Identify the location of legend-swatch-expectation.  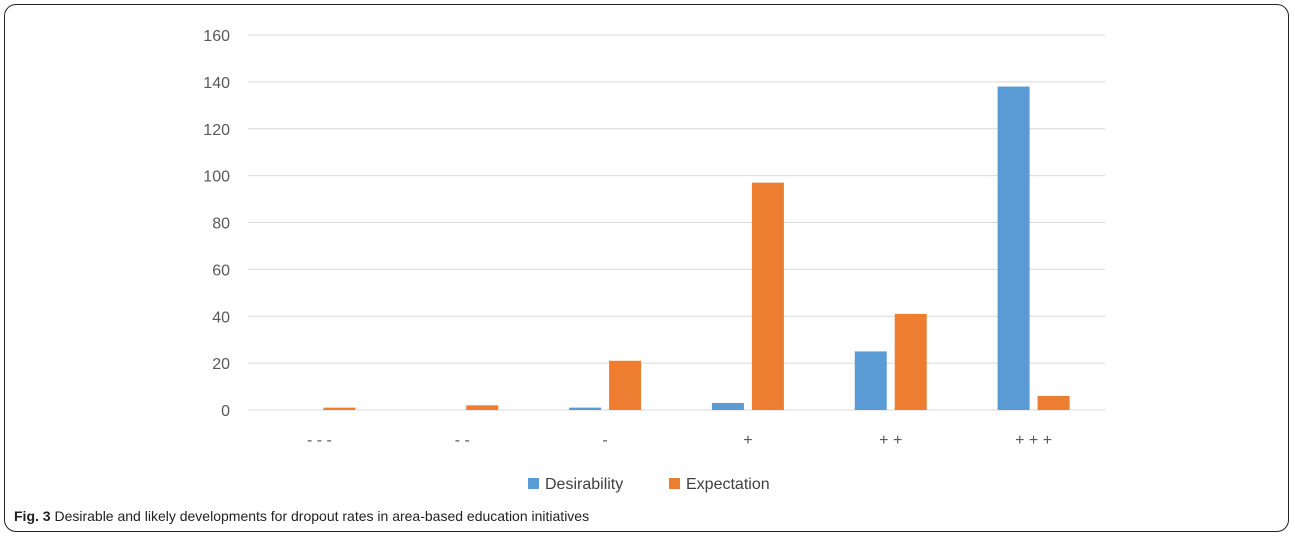
(674, 483).